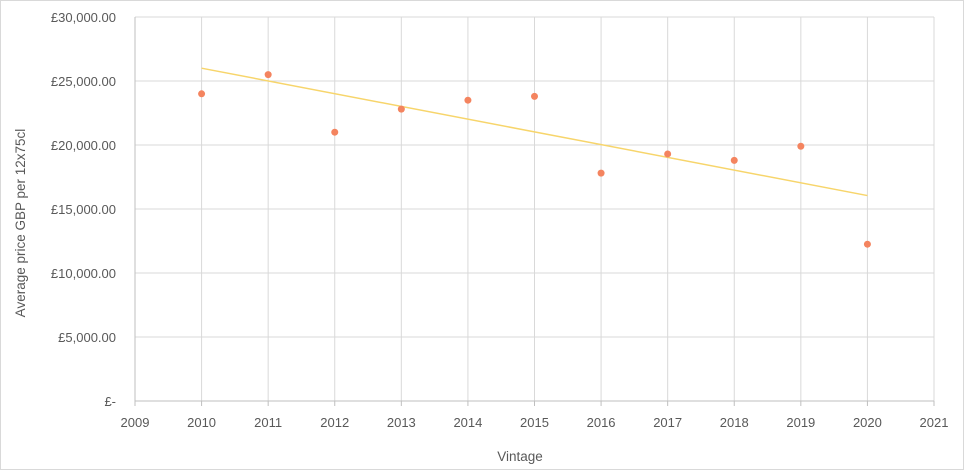  What do you see at coordinates (83, 81) in the screenshot?
I see `y-tick-label: £25,000.00` at bounding box center [83, 81].